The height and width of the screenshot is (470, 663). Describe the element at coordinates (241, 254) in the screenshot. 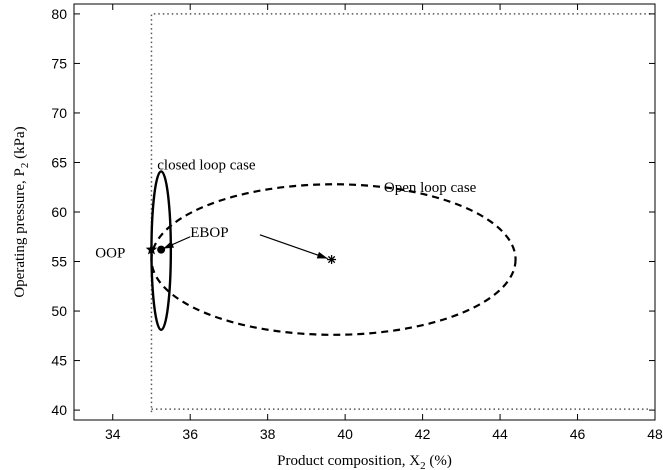

I see `points-layer` at that location.